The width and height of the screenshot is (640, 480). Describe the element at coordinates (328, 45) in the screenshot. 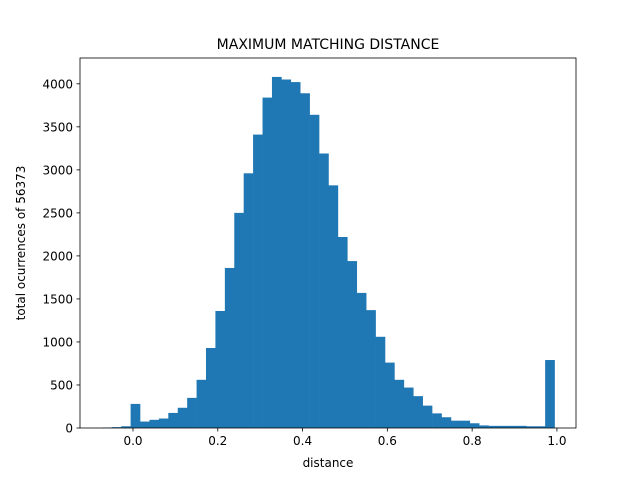

I see `chart-title: MAXIMUM MATCHING DISTANCE` at that location.